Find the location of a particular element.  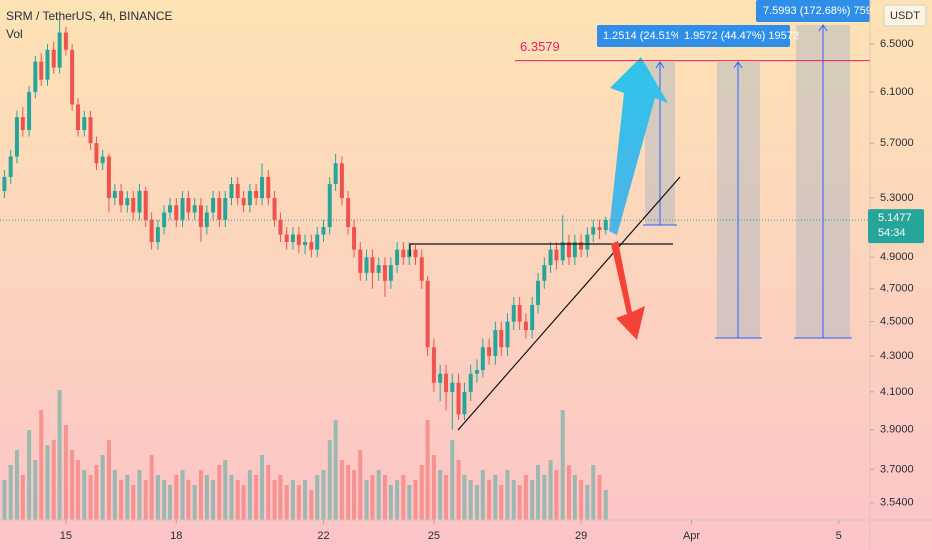

x-tick-label: 22 is located at coordinates (323, 536).